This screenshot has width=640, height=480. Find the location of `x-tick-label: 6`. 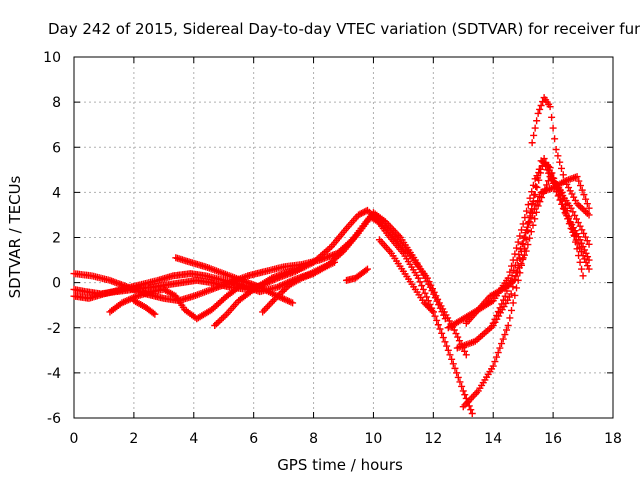

x-tick-label: 6 is located at coordinates (253, 439).